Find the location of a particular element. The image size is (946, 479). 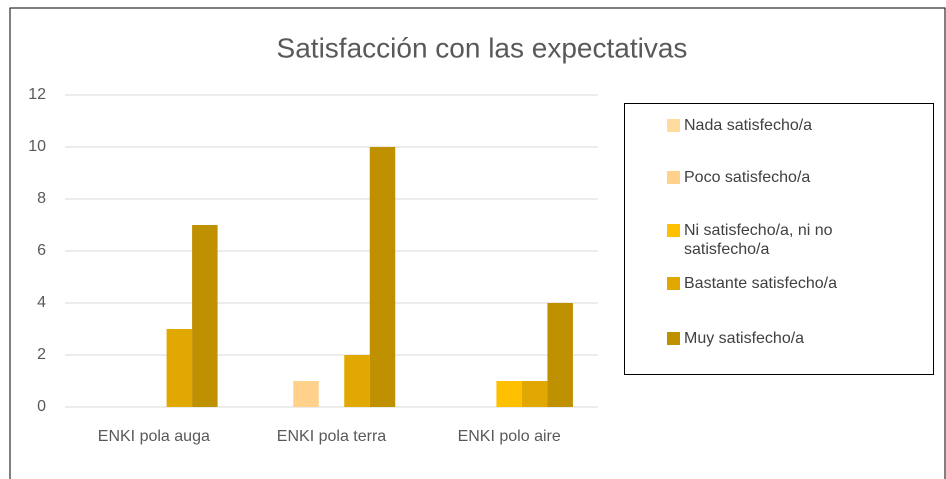

legend-entry: Poco satisfecho/a is located at coordinates (788, 177).